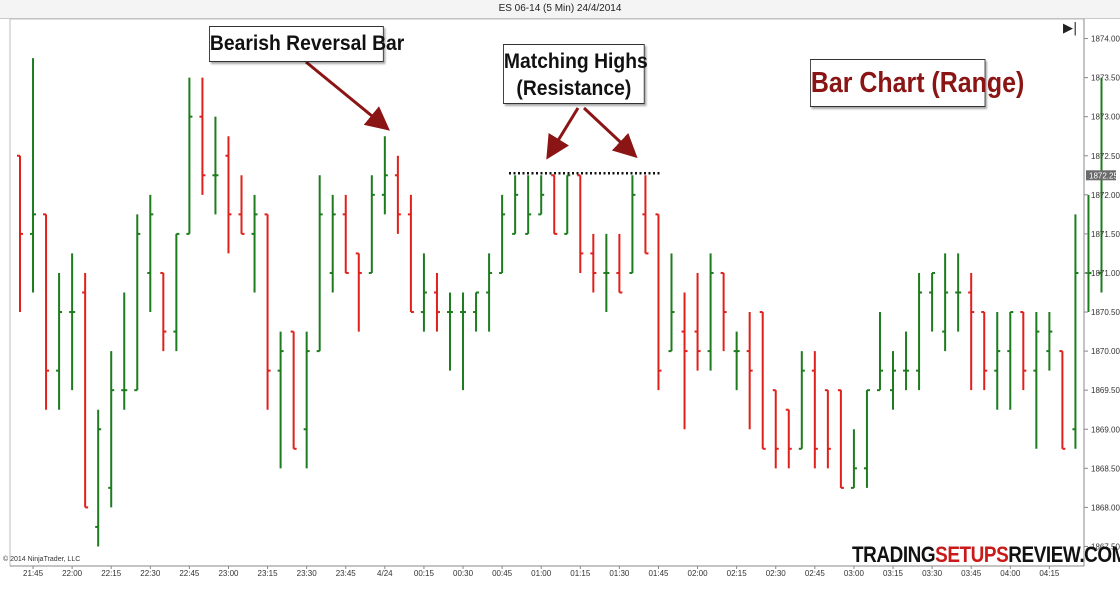 The height and width of the screenshot is (592, 1120). What do you see at coordinates (33, 573) in the screenshot?
I see `x-tick-label: 21:45` at bounding box center [33, 573].